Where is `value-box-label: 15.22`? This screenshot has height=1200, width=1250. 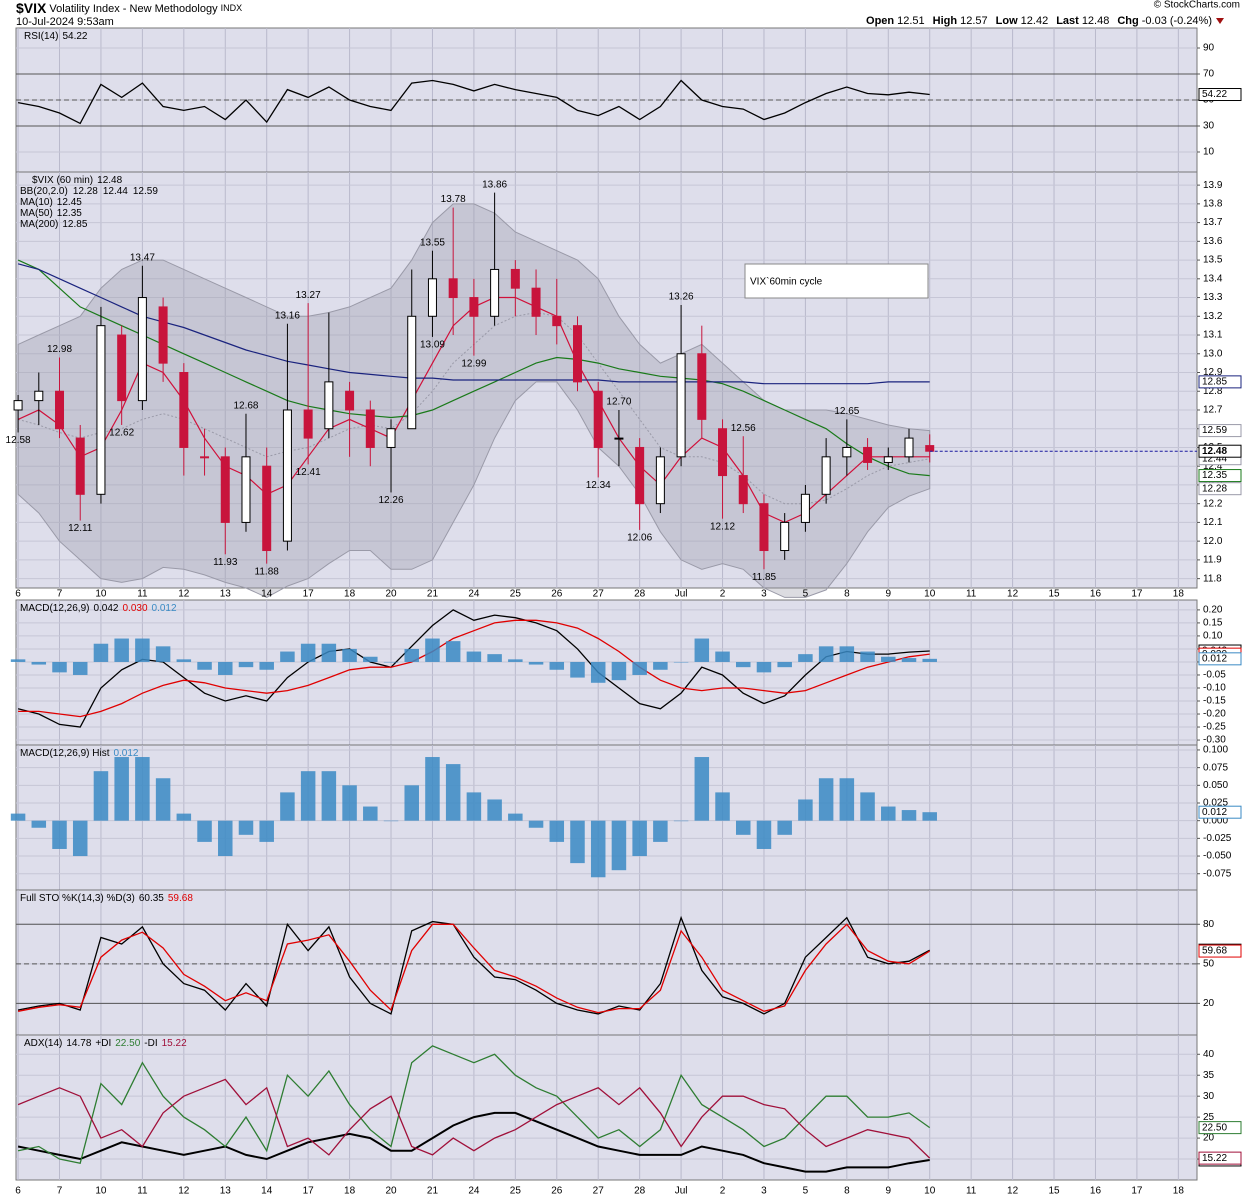
value-box-label: 15.22 is located at coordinates (1214, 1158).